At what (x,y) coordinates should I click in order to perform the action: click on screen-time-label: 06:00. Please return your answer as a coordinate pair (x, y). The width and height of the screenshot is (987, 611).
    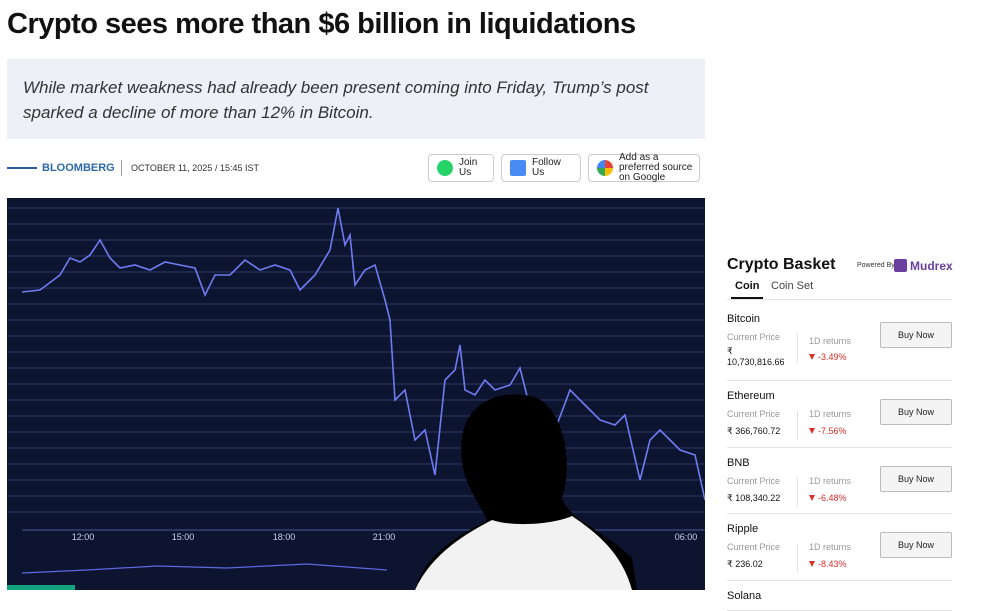
    Looking at the image, I should click on (686, 537).